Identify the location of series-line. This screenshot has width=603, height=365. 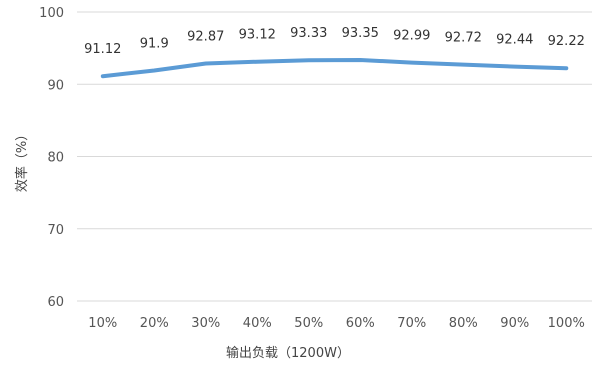
(334, 68).